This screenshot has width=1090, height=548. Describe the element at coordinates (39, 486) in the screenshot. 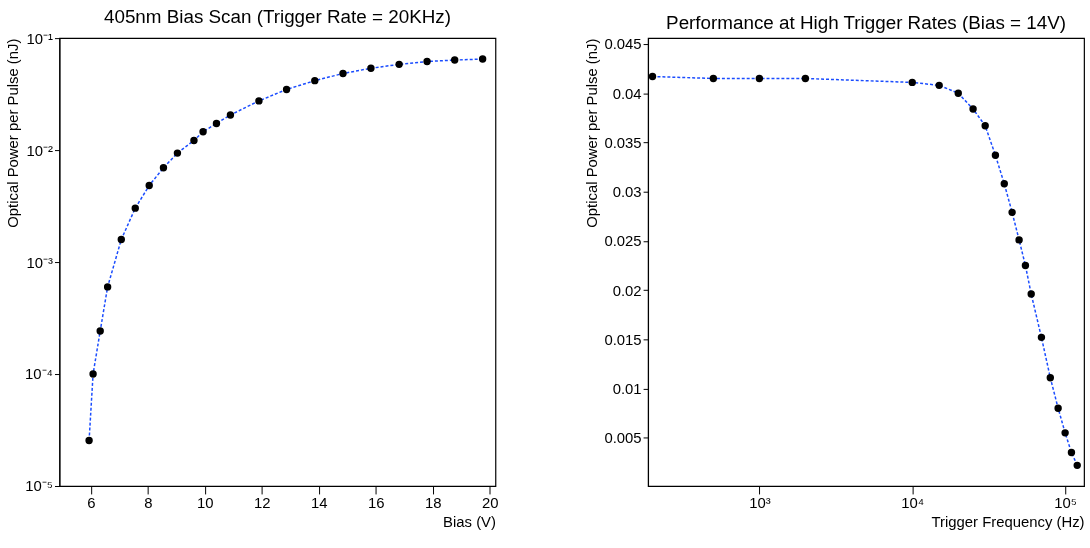

I see `y-tick-label: 10⁻⁵` at that location.